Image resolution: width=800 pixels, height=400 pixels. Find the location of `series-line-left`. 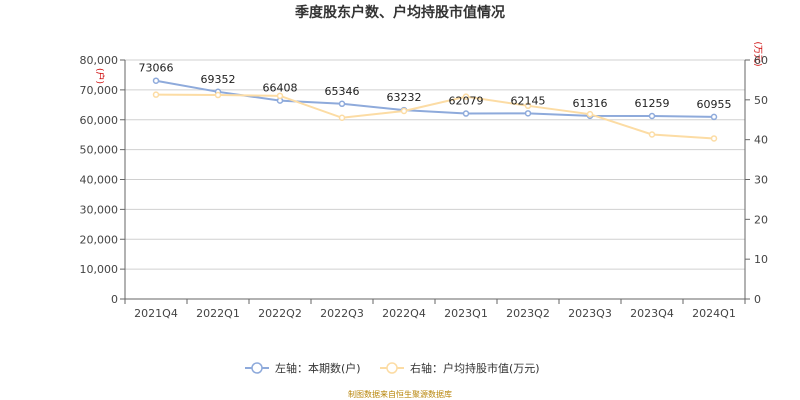

series-line-left is located at coordinates (435, 98).